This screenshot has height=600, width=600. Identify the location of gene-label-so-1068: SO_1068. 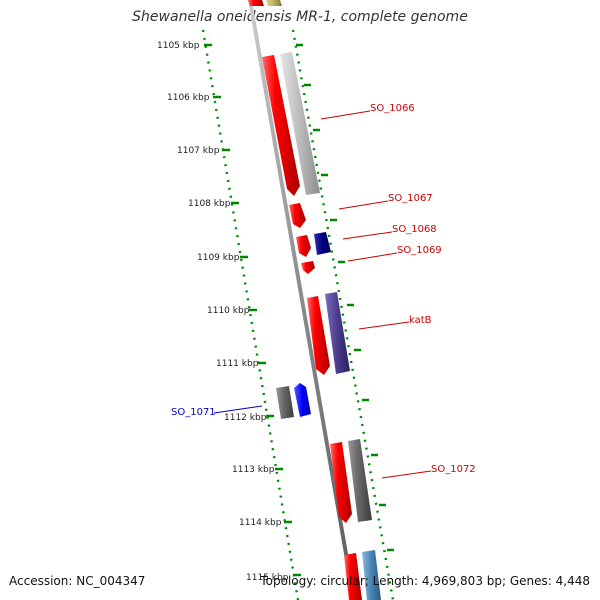
(414, 229).